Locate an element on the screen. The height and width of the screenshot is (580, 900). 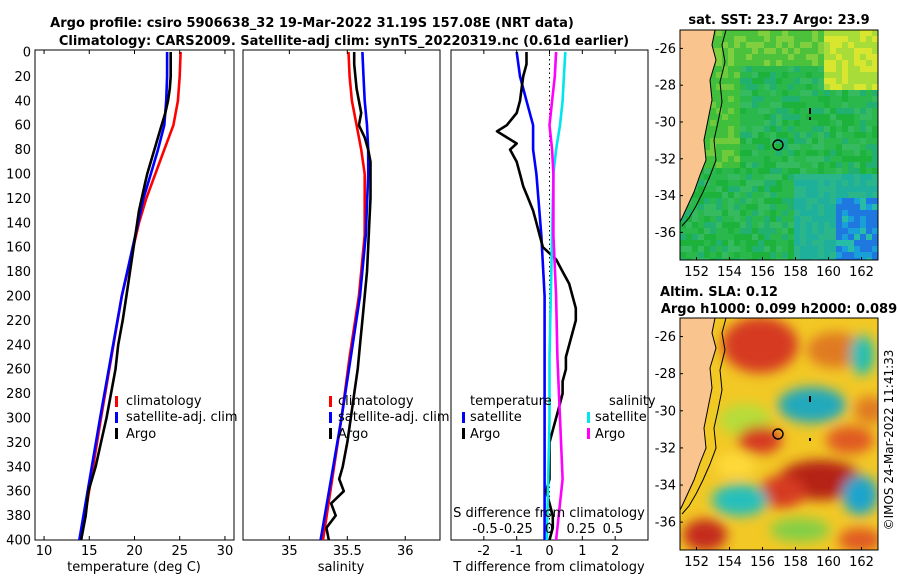
legend-swatch-t-argo is located at coordinates (463, 433).